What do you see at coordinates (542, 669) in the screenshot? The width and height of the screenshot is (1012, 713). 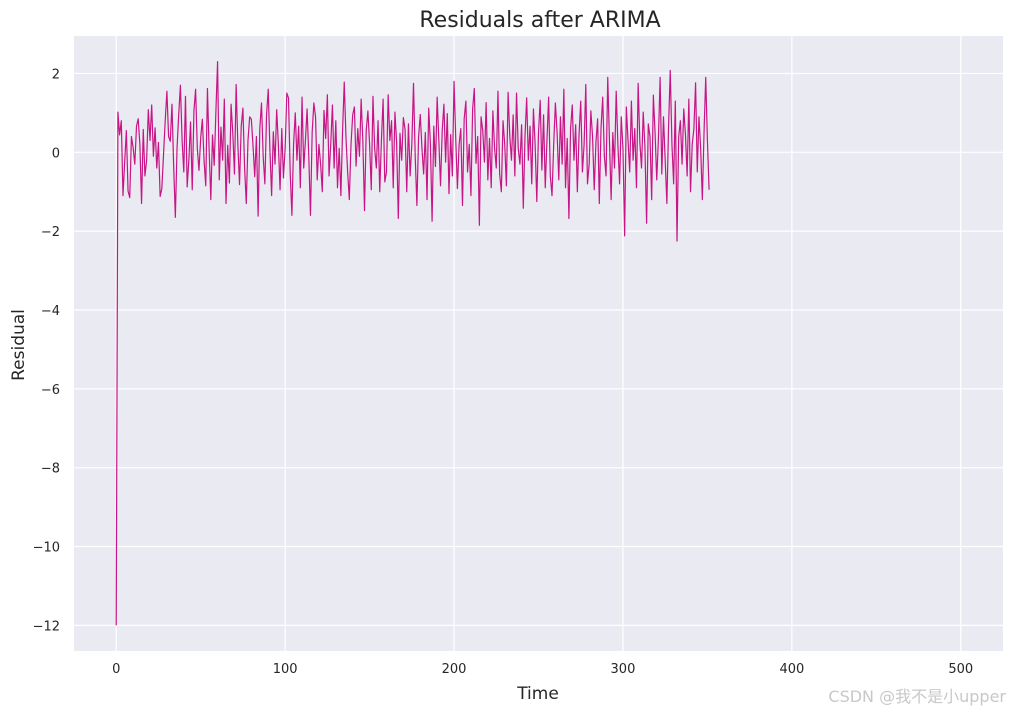 I see `x-axis-ticks: 0 100 200 300 400 500` at bounding box center [542, 669].